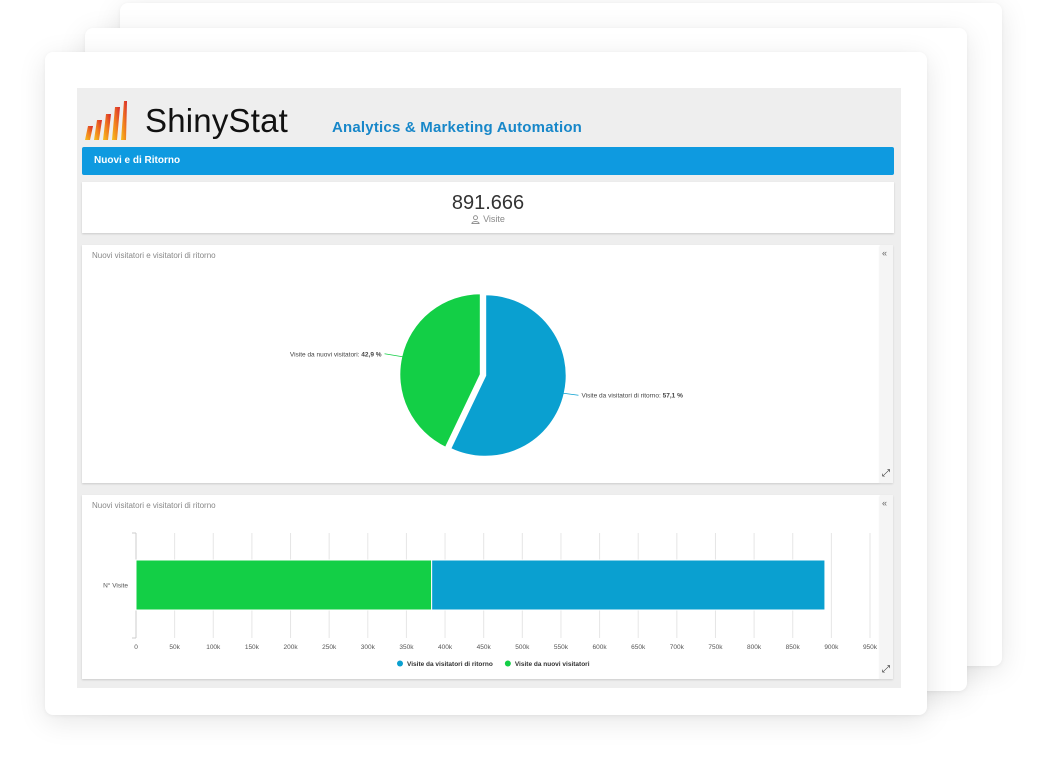 The image size is (1037, 763). What do you see at coordinates (137, 160) in the screenshot?
I see `section-title: Nuovi e di Ritorno` at bounding box center [137, 160].